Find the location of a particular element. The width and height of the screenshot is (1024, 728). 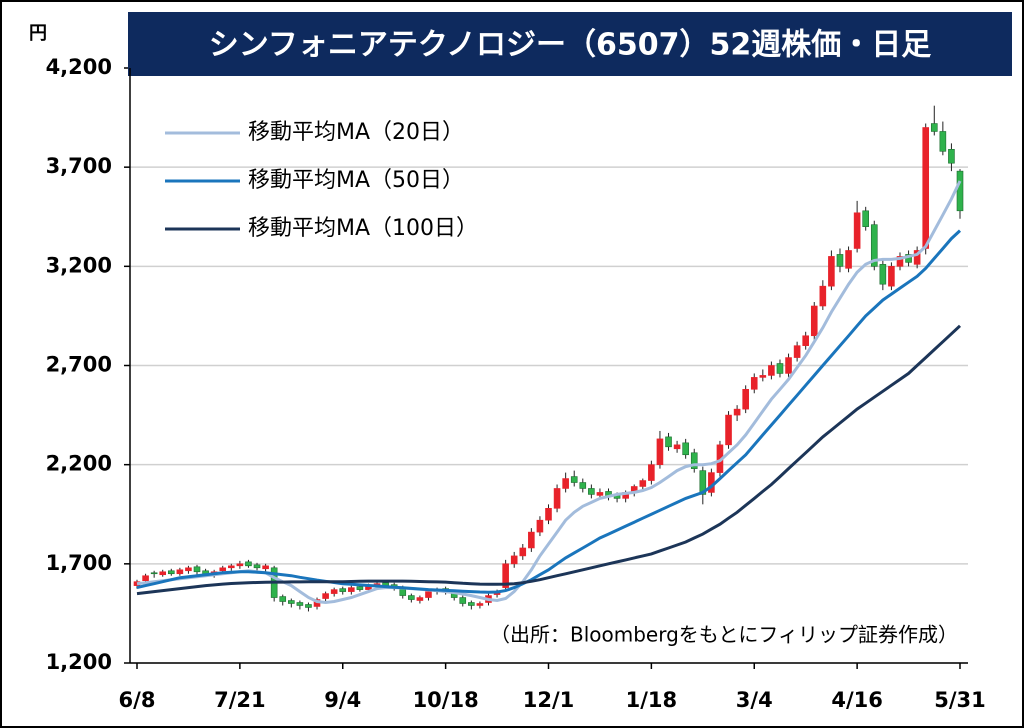

y-tick-label: 1,700 is located at coordinates (79, 563).